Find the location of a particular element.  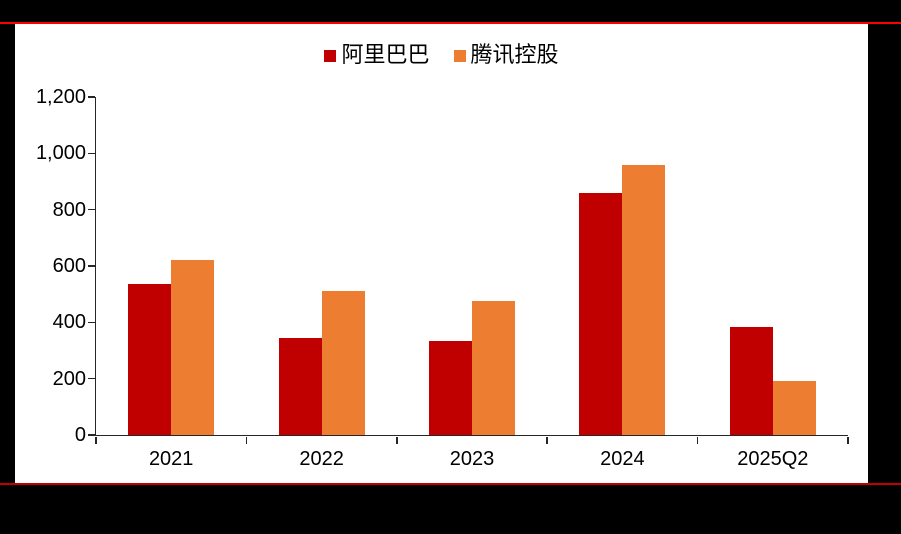

bar-s1-2023 is located at coordinates (493, 368).